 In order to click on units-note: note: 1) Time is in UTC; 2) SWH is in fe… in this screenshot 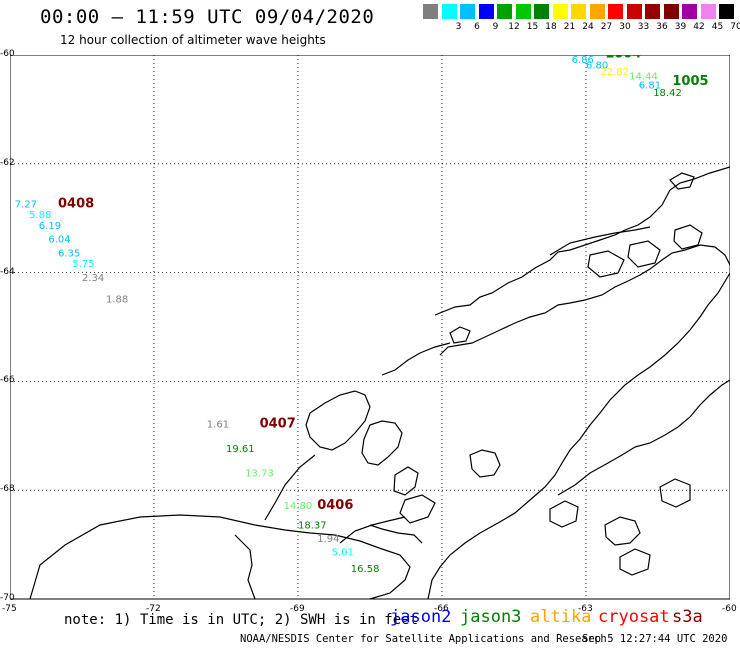, I will do `click(241, 620)`.